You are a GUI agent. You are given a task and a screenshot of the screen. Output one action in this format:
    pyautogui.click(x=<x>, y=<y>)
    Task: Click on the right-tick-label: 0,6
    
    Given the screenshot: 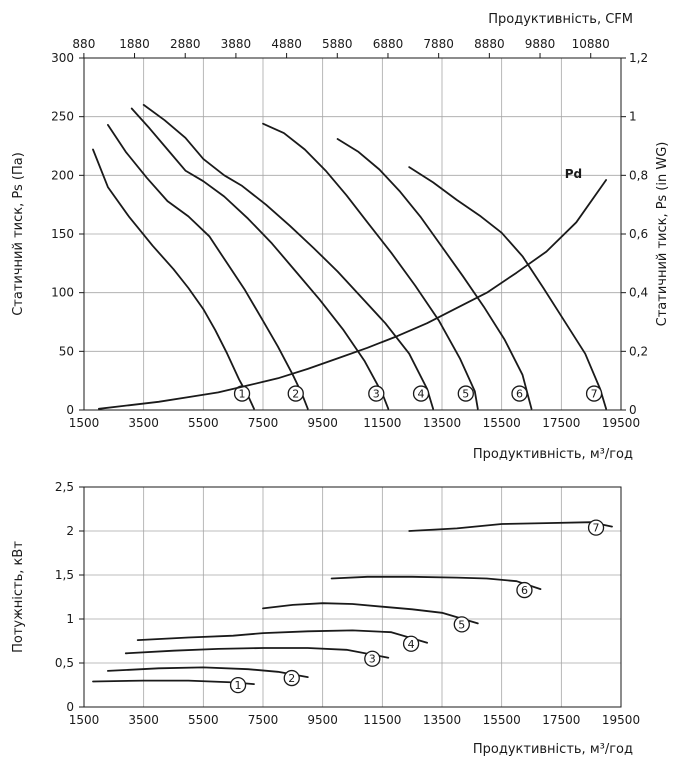 What is the action you would take?
    pyautogui.click(x=638, y=234)
    